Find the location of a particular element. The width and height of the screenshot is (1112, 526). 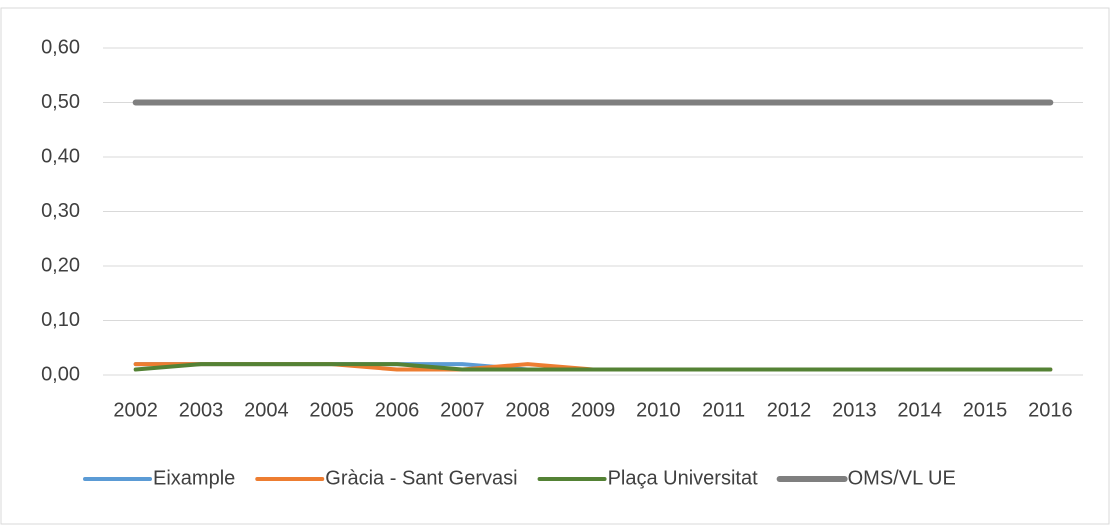

legend-label: OMS/VL UE is located at coordinates (902, 478).